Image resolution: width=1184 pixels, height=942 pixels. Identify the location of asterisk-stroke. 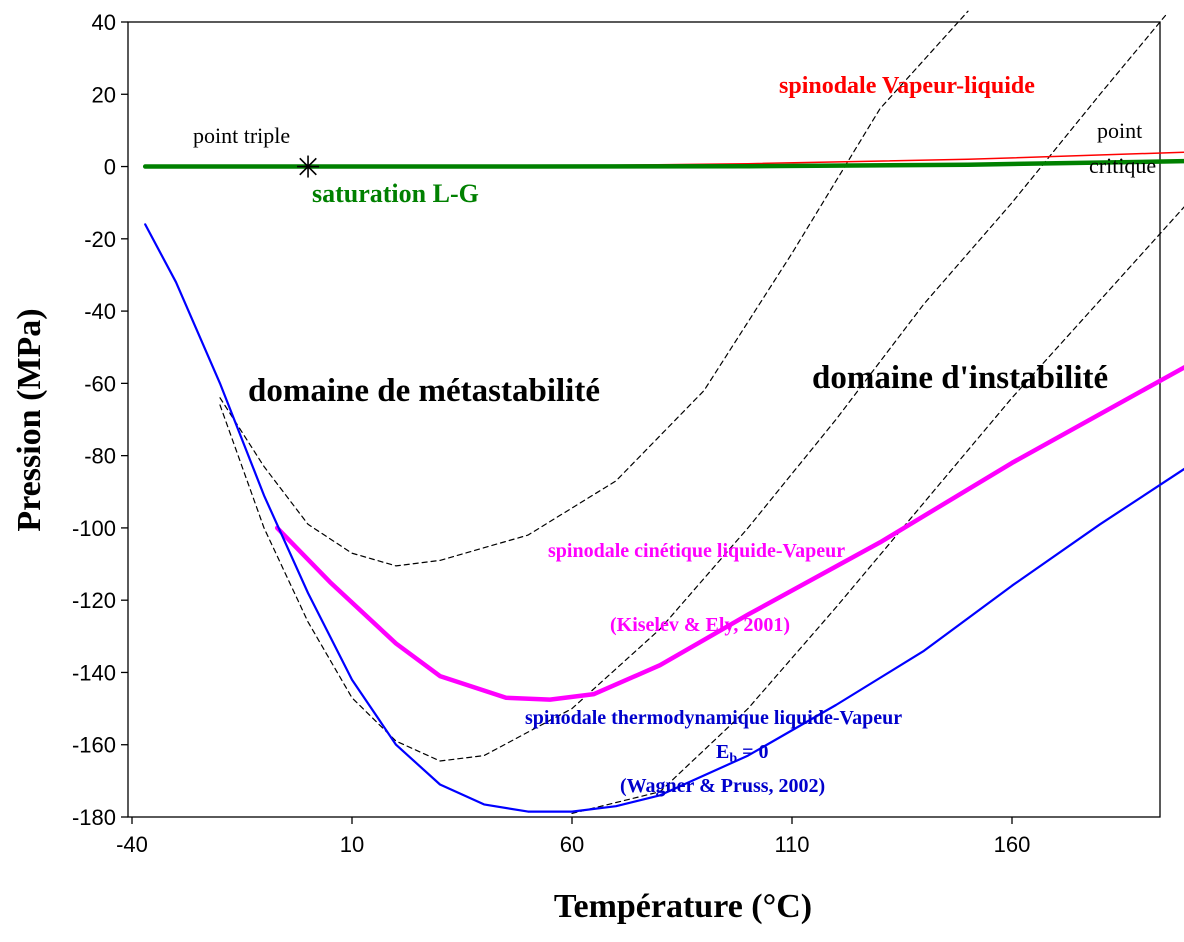
(308, 166).